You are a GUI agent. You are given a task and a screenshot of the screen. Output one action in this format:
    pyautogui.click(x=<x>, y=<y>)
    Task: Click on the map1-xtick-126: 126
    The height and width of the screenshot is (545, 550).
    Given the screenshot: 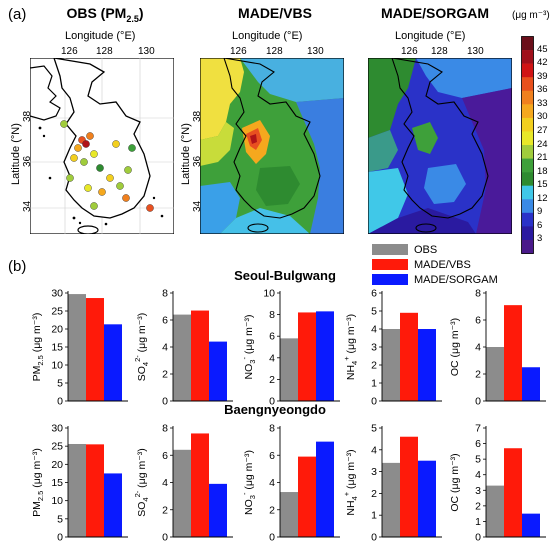 What is the action you would take?
    pyautogui.click(x=69, y=51)
    